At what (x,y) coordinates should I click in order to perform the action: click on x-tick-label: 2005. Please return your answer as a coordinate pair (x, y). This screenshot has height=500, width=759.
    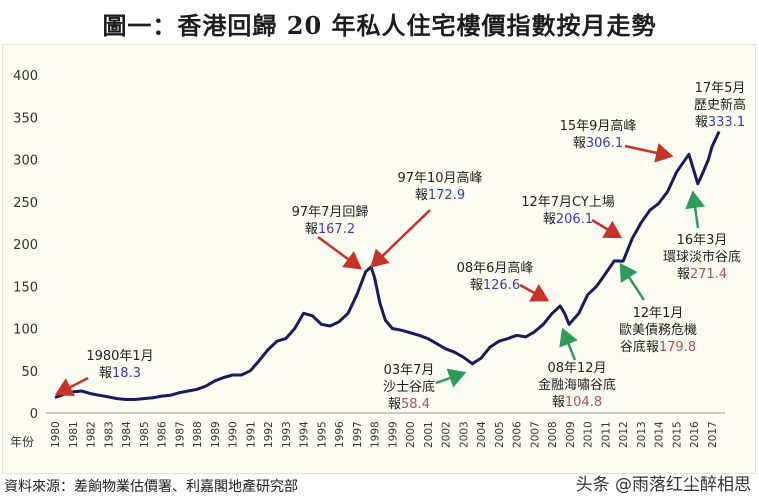
    Looking at the image, I should click on (500, 434).